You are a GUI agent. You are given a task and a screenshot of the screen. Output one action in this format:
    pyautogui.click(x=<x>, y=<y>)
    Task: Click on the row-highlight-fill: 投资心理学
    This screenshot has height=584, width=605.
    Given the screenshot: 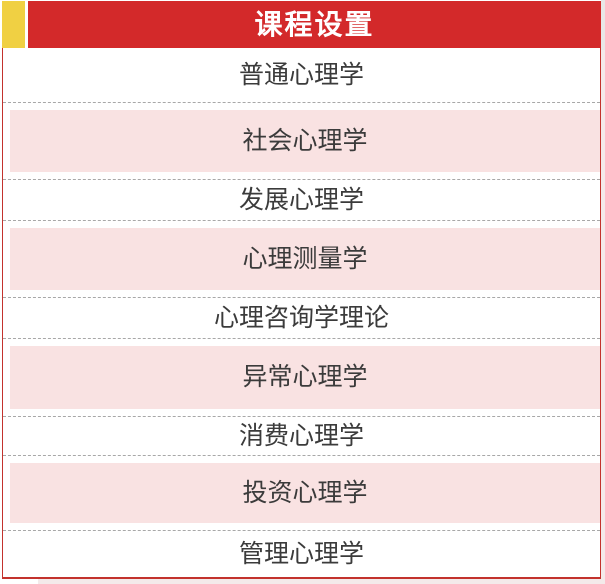 What is the action you would take?
    pyautogui.click(x=305, y=493)
    